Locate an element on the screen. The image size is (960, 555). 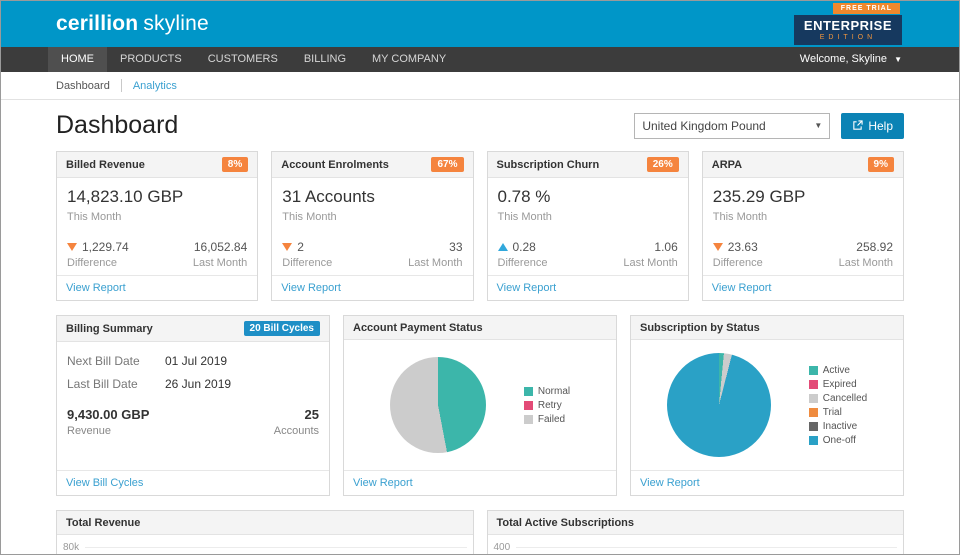
chevron-down-icon: ▼ is located at coordinates (898, 59).